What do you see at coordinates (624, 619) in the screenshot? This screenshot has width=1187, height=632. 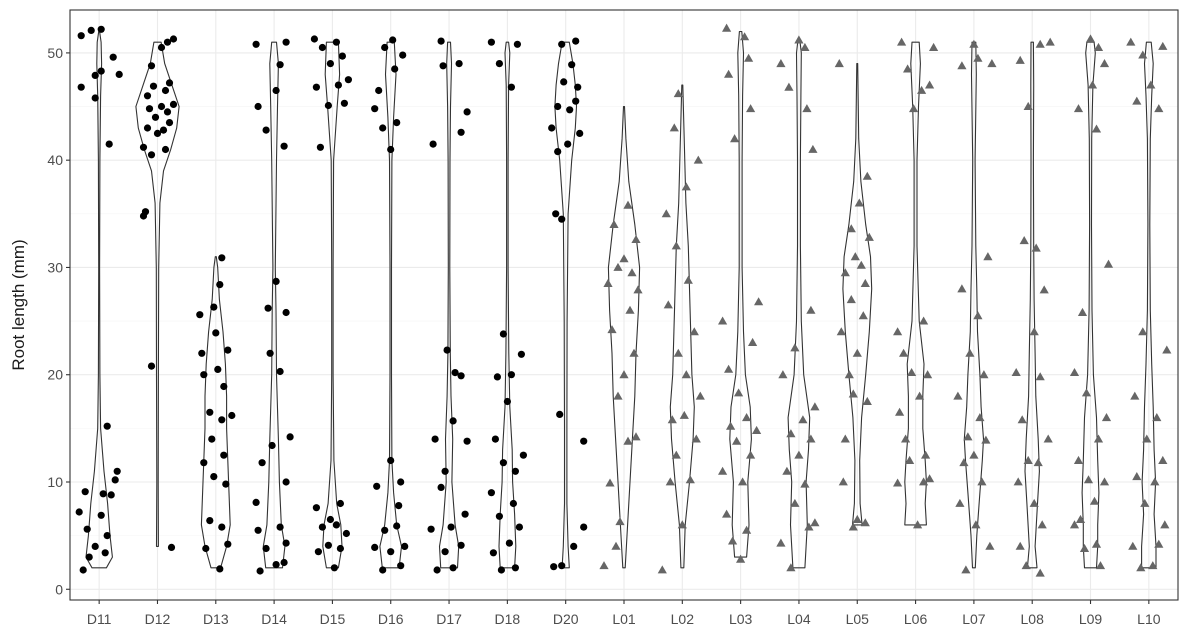 I see `x-tick-label-l01: L01` at bounding box center [624, 619].